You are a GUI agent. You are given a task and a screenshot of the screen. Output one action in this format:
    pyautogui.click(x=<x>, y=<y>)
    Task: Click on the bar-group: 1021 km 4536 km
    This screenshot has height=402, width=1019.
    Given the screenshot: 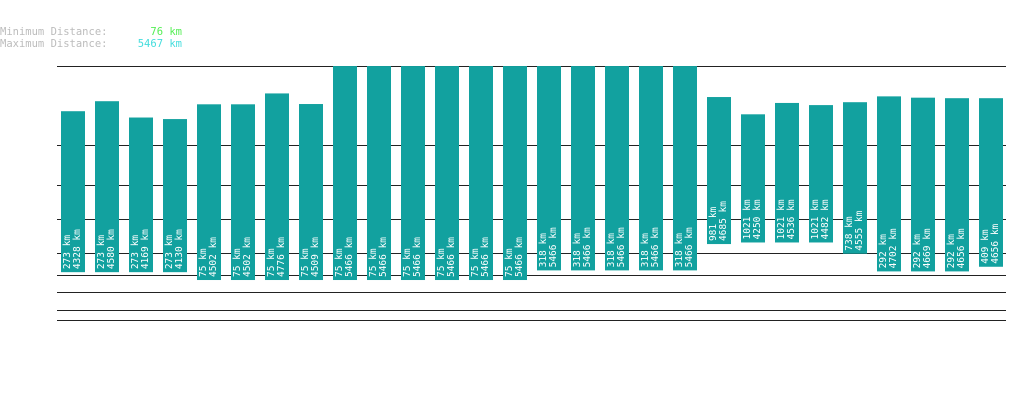 What is the action you would take?
    pyautogui.click(x=787, y=172)
    